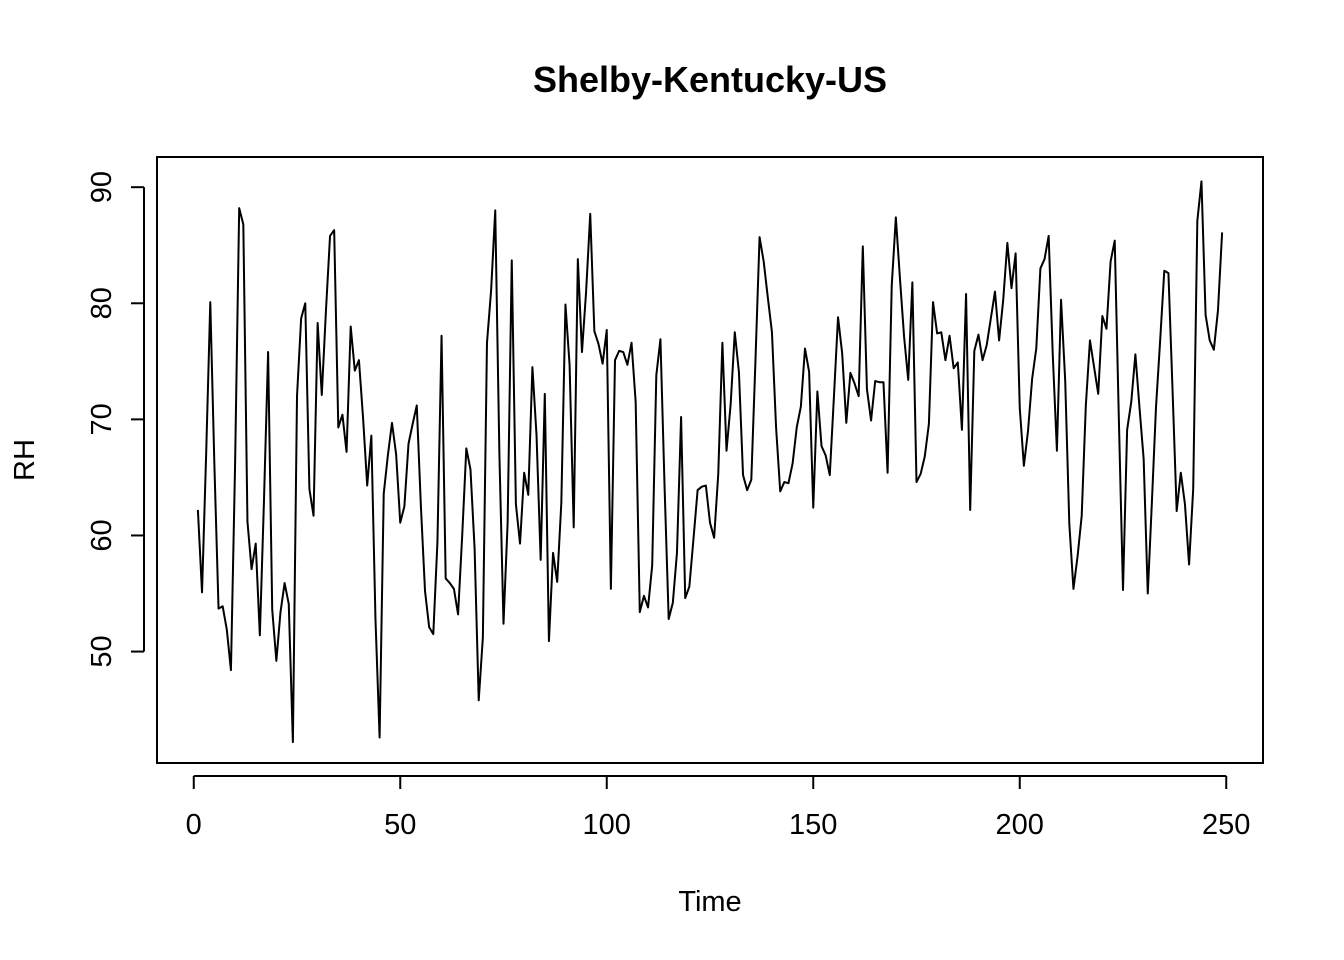 The image size is (1344, 960). I want to click on y-tick-label: 50, so click(102, 651).